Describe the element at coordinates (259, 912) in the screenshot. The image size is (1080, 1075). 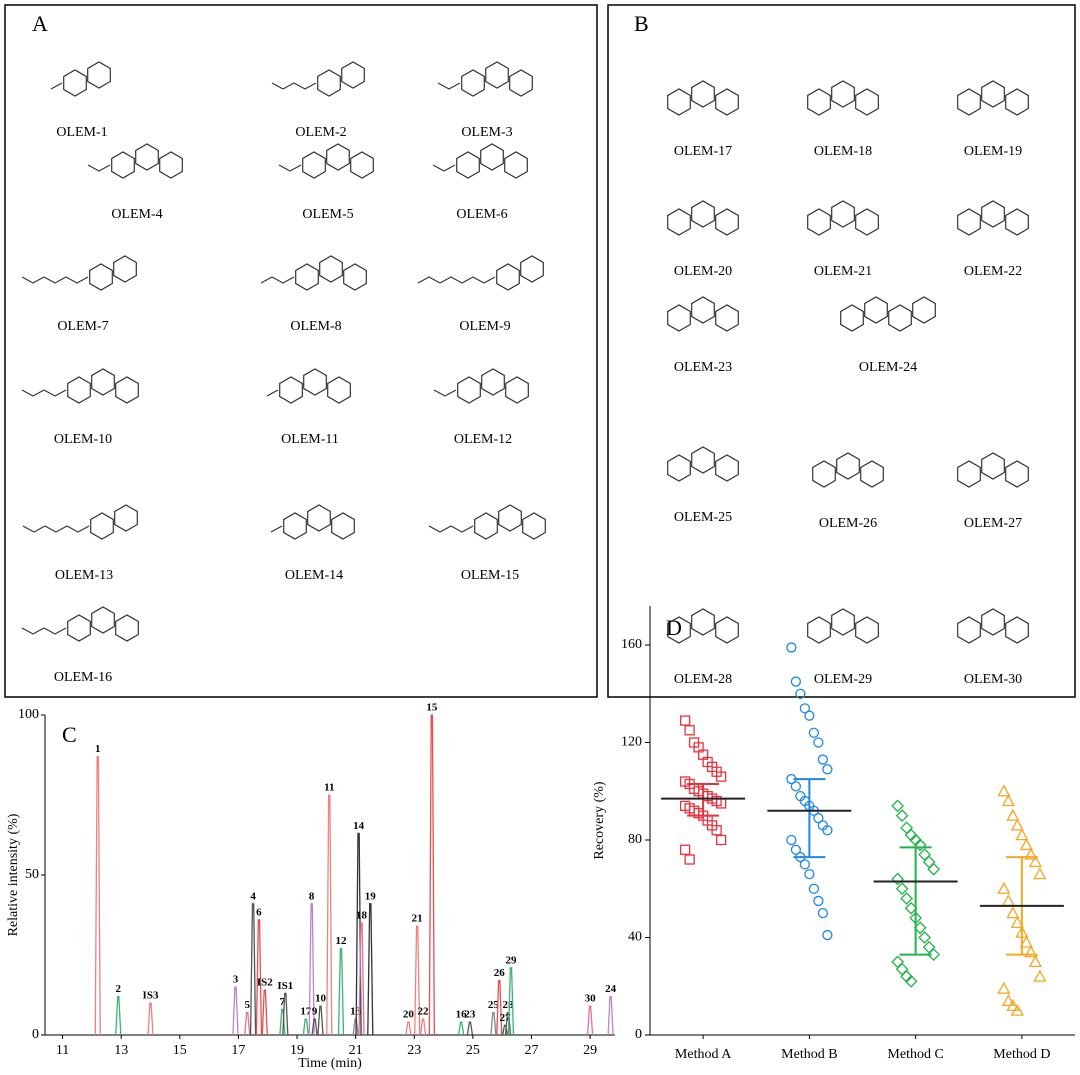
I see `peak-label: 6` at that location.